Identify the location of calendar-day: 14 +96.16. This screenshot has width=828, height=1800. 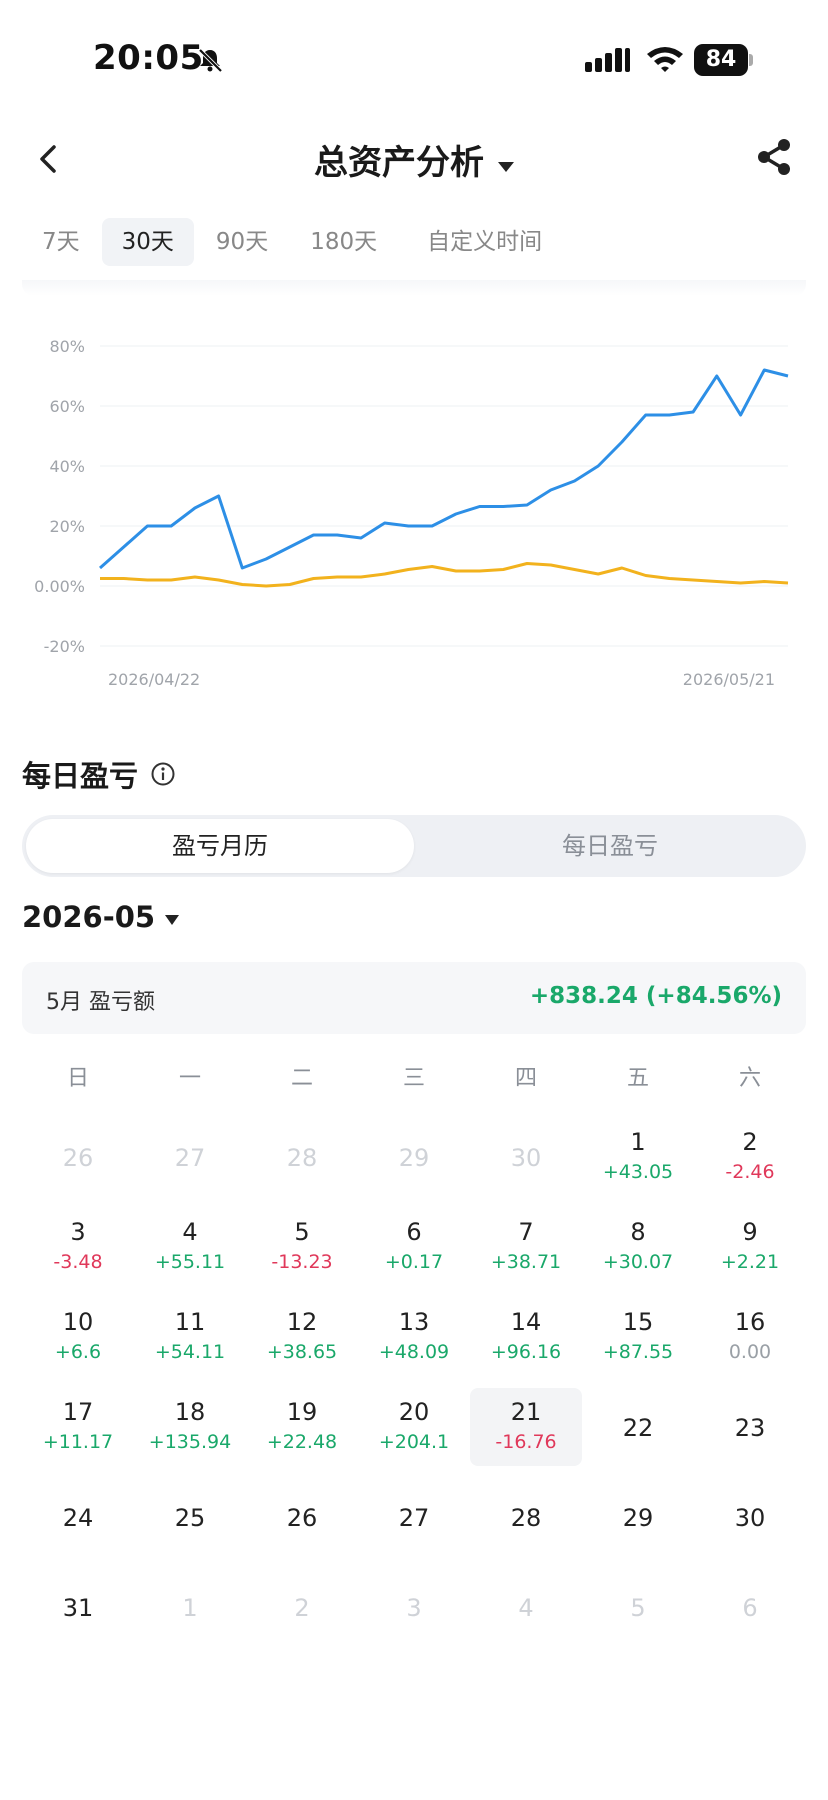
(526, 1343).